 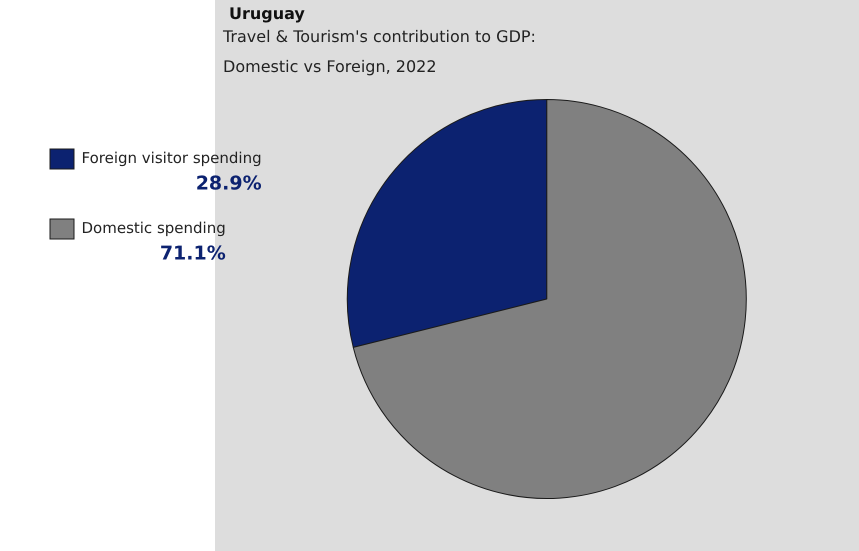 I want to click on chart-subtitle: Travel & Tourism's contribution to GDP: Domestic vs Foreign, 2022, so click(x=380, y=52).